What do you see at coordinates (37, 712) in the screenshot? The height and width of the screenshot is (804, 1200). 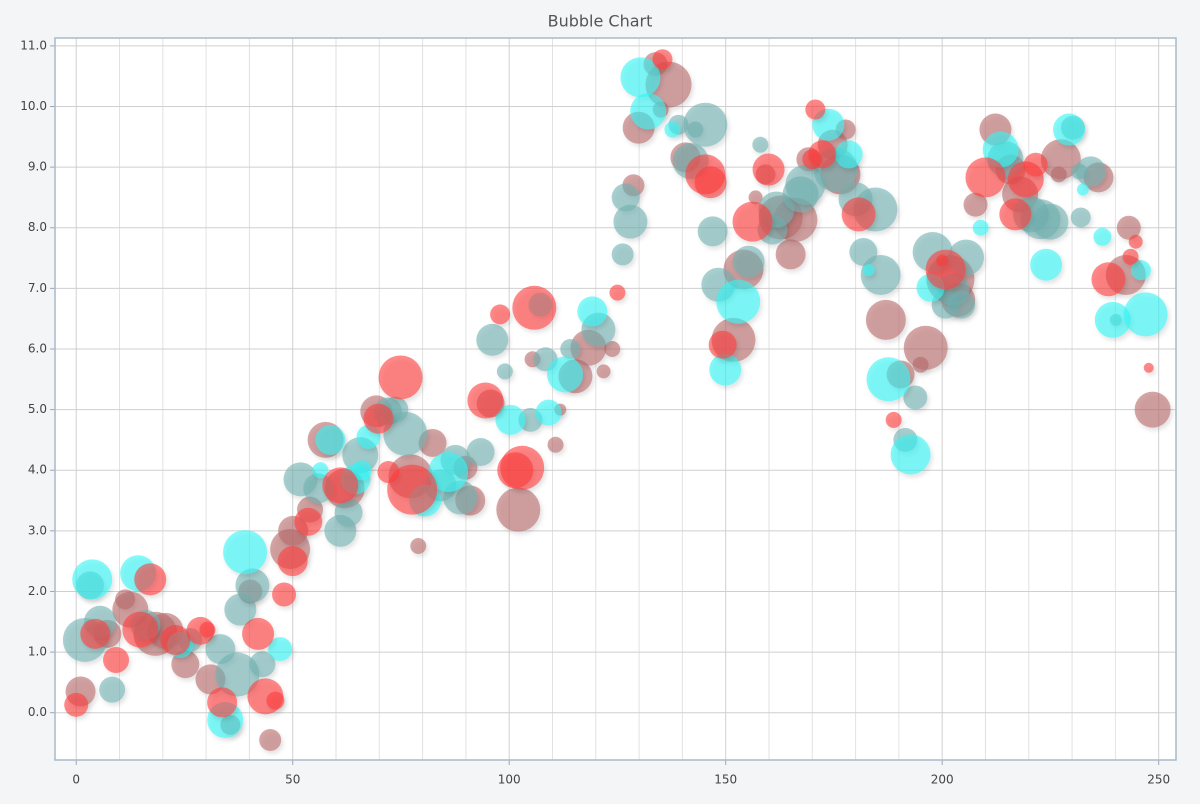 I see `y-tick-label: 0.0` at bounding box center [37, 712].